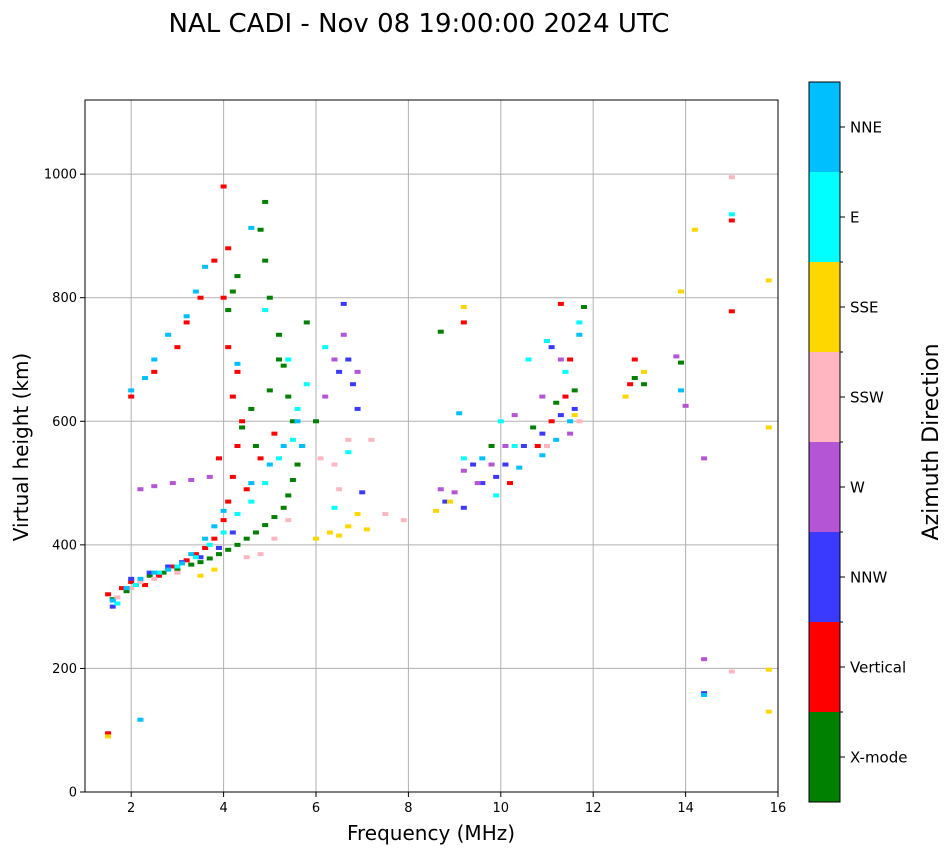 This screenshot has height=856, width=951. I want to click on colorbar-label: SSE, so click(864, 308).